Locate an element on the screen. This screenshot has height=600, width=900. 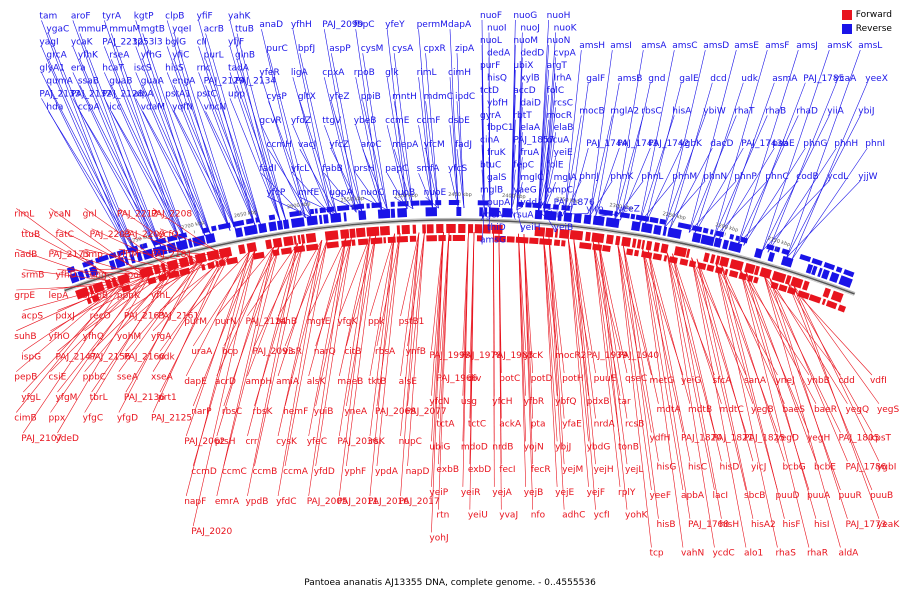
reverse-gene-label: rbtT is located at coordinates (522, 116).